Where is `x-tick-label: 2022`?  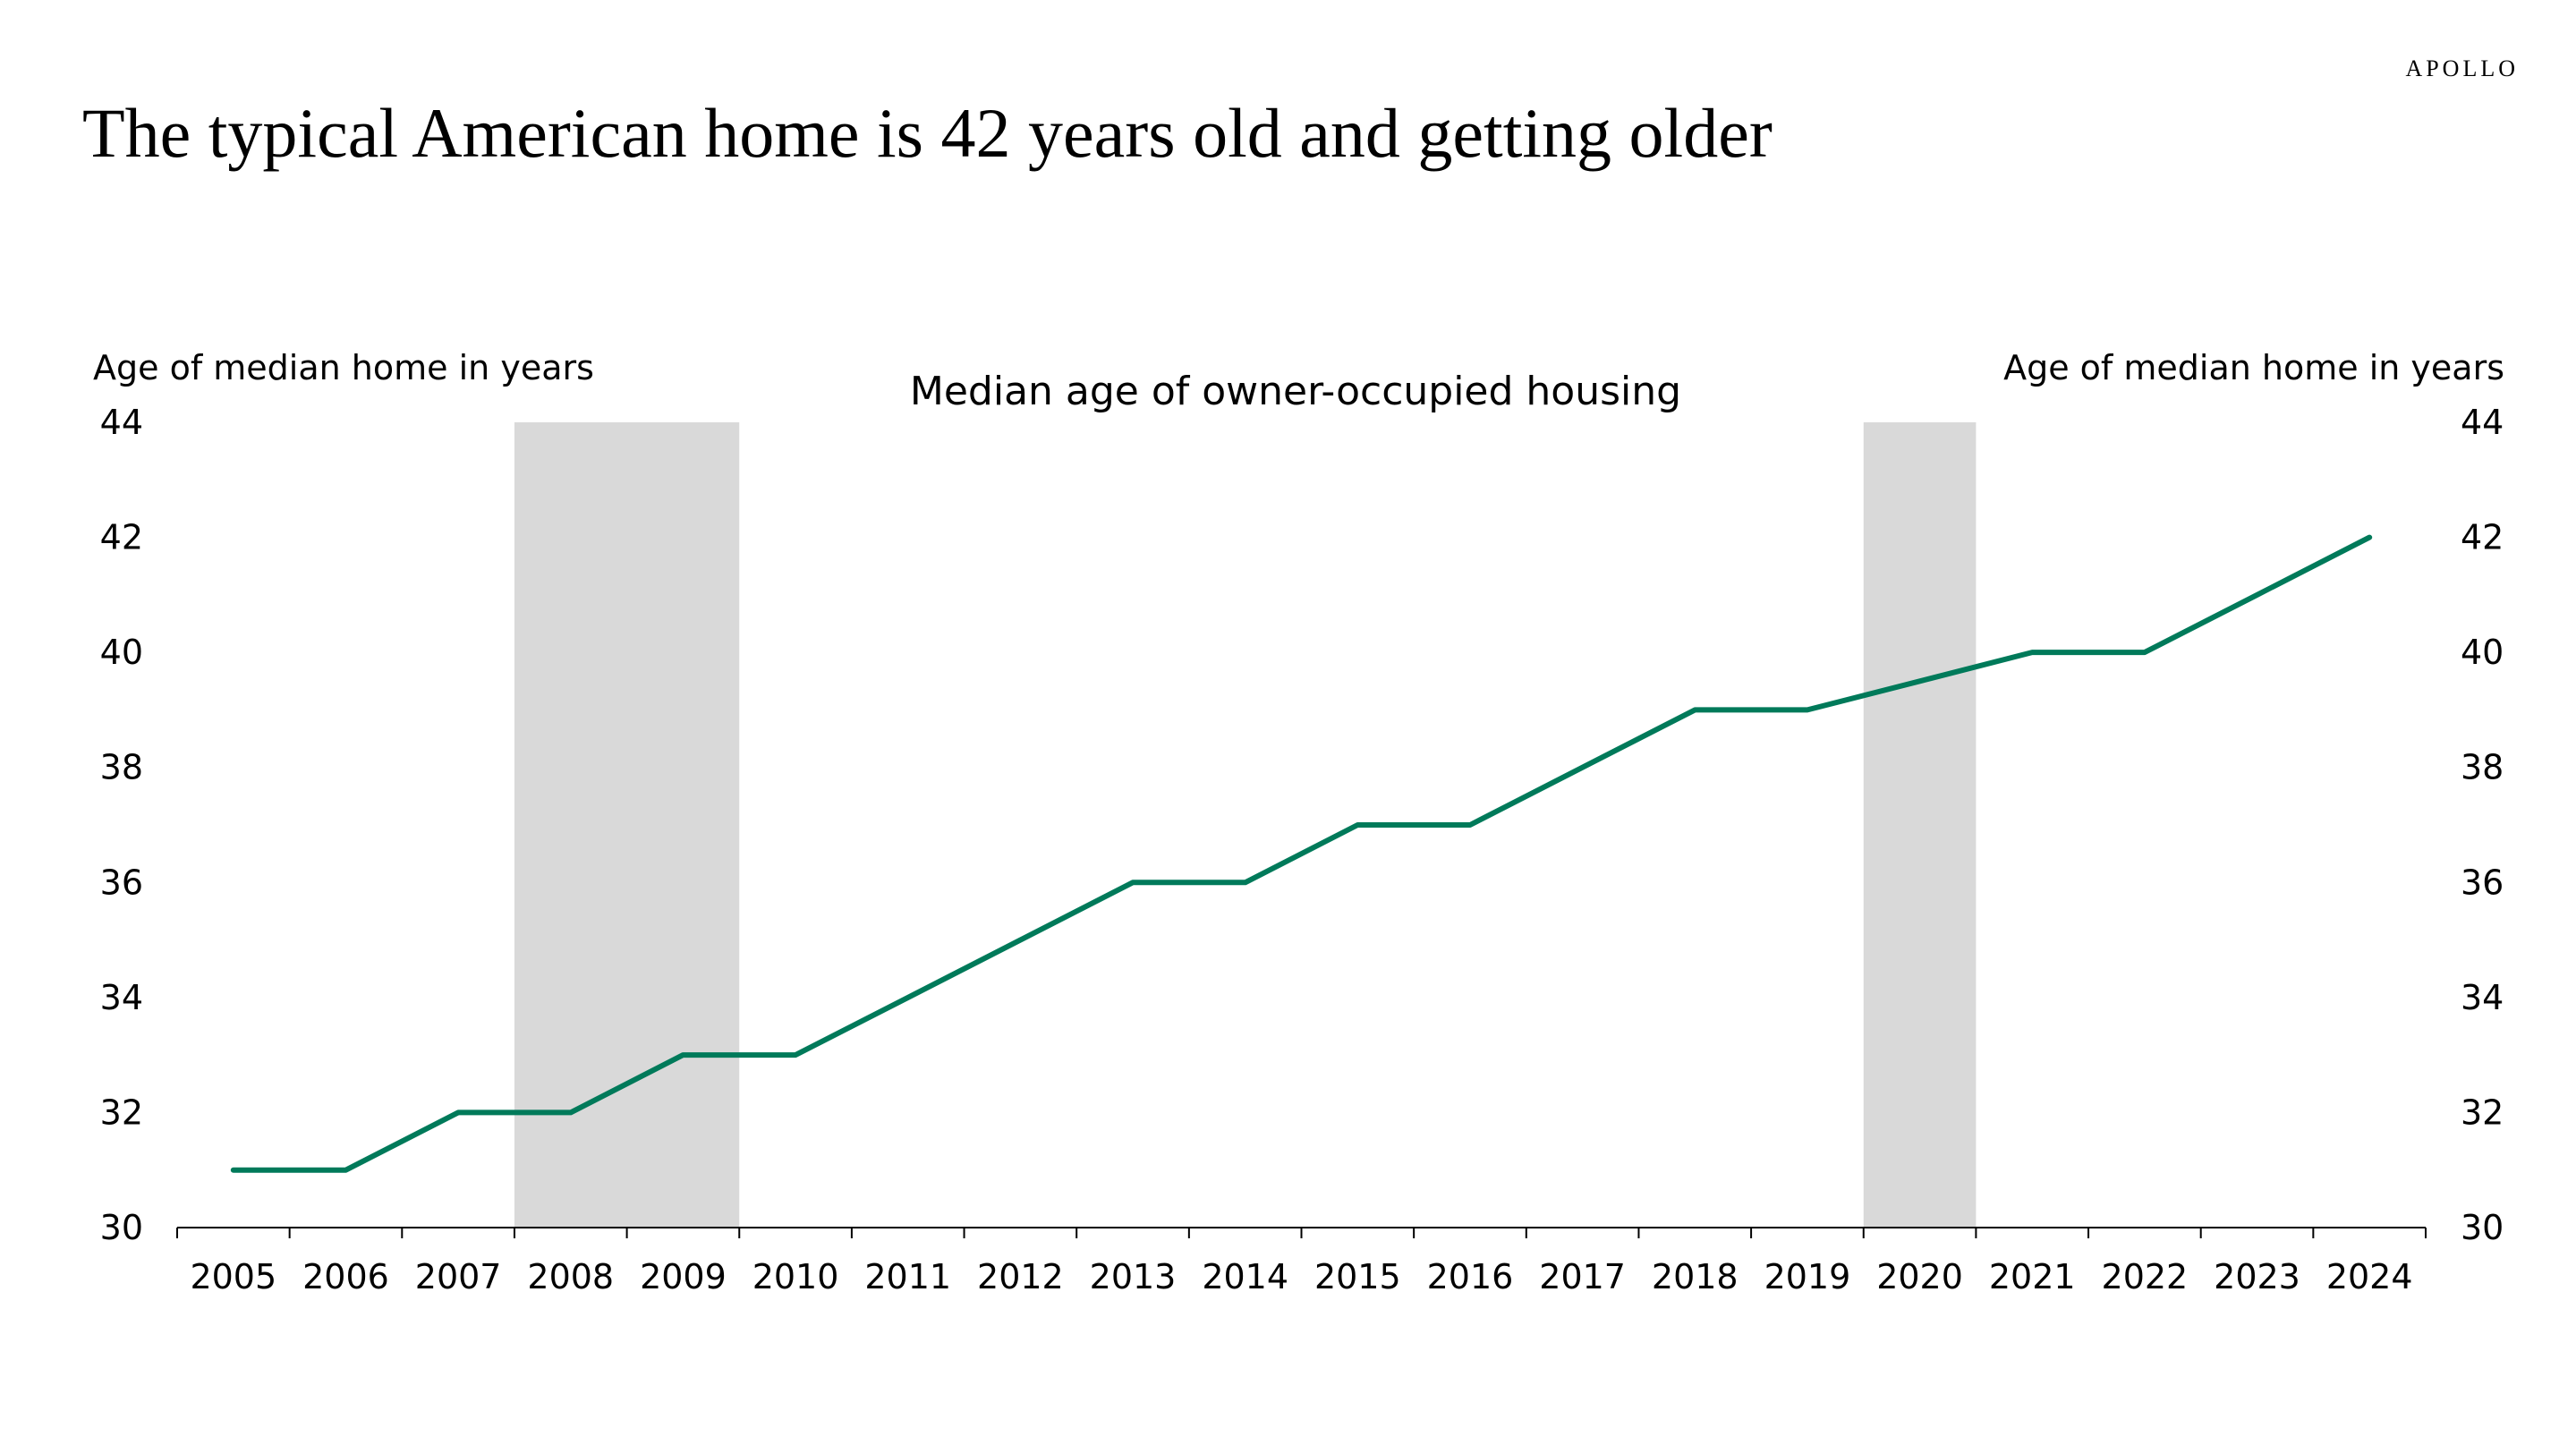
x-tick-label: 2022 is located at coordinates (2145, 1276).